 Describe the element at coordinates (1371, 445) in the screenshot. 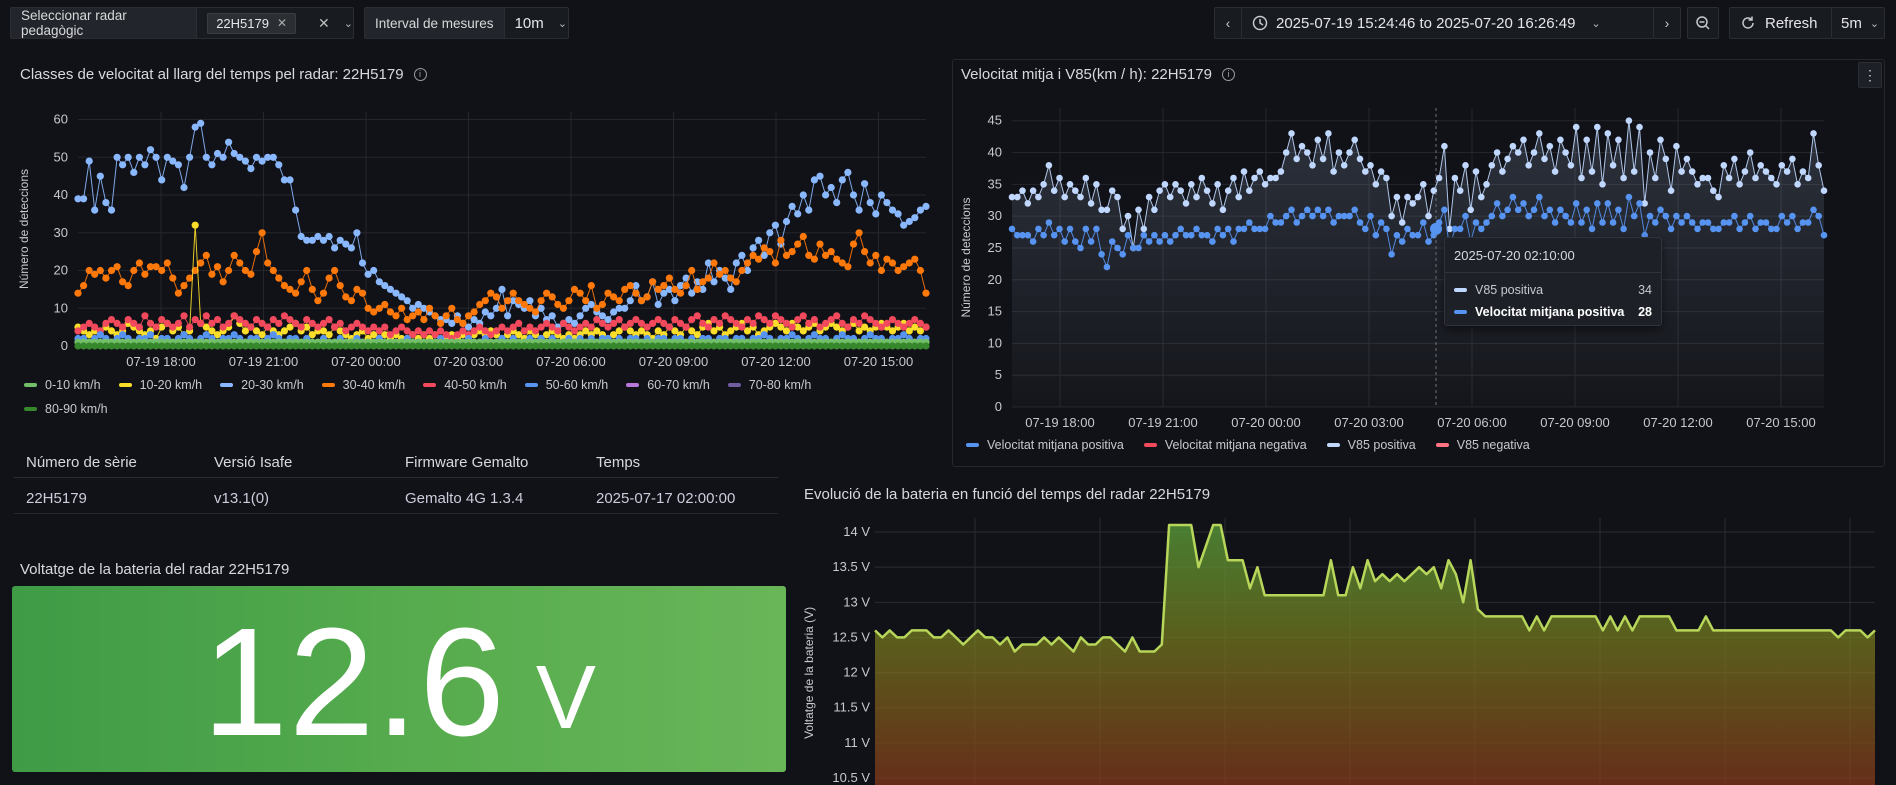

I see `speed-legend-item: V85 positiva` at that location.